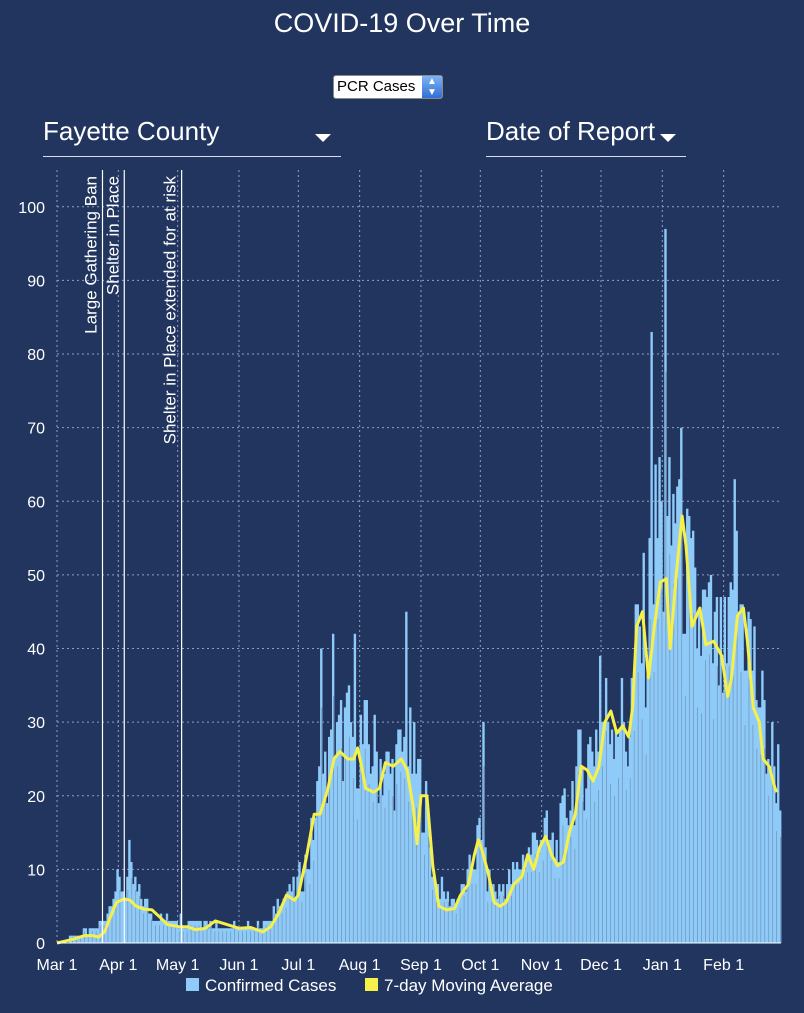 Image resolution: width=804 pixels, height=1013 pixels. What do you see at coordinates (192, 984) in the screenshot?
I see `confirmed-cases-swatch` at bounding box center [192, 984].